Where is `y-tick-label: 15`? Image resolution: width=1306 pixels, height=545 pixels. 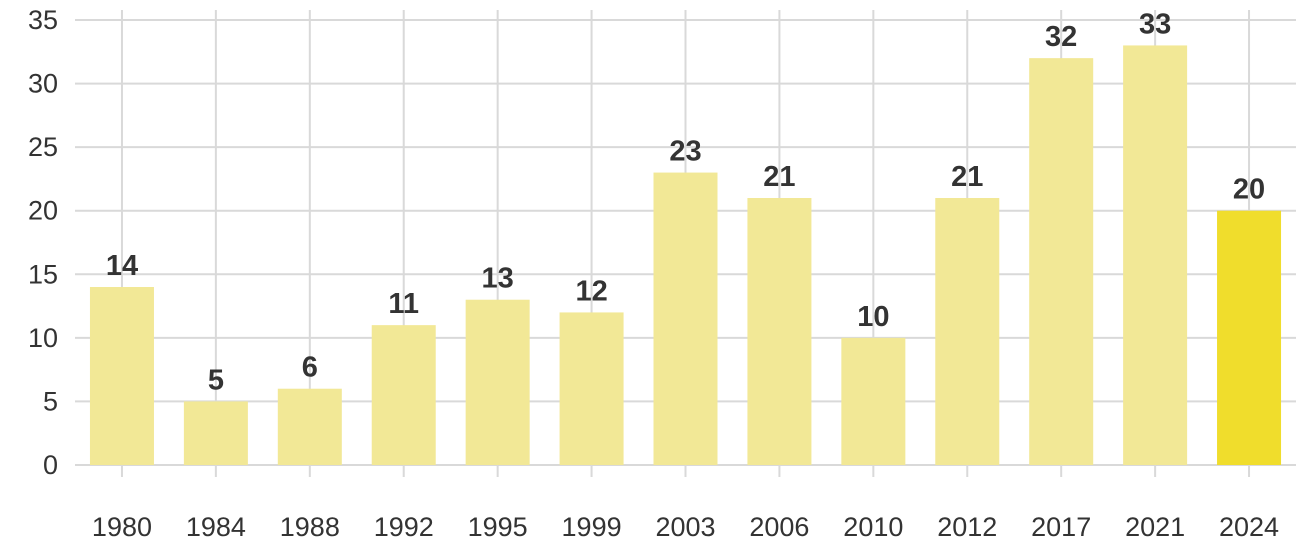 y-tick-label: 15 is located at coordinates (43, 274).